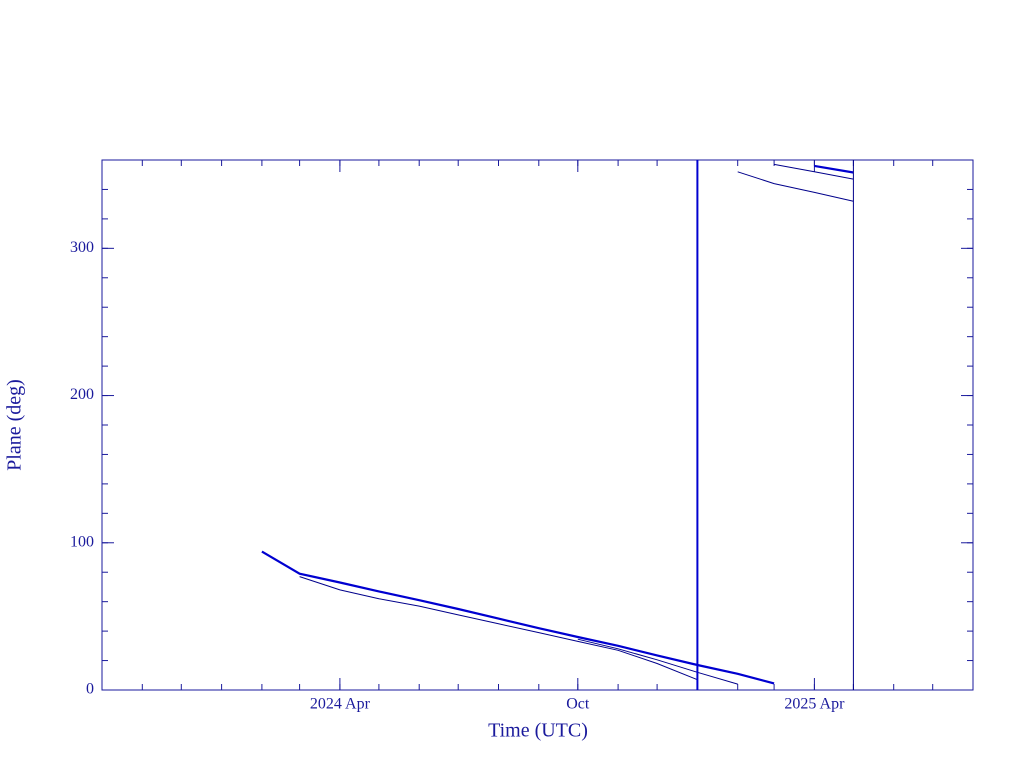  What do you see at coordinates (90, 689) in the screenshot?
I see `y-tick-label: 0` at bounding box center [90, 689].